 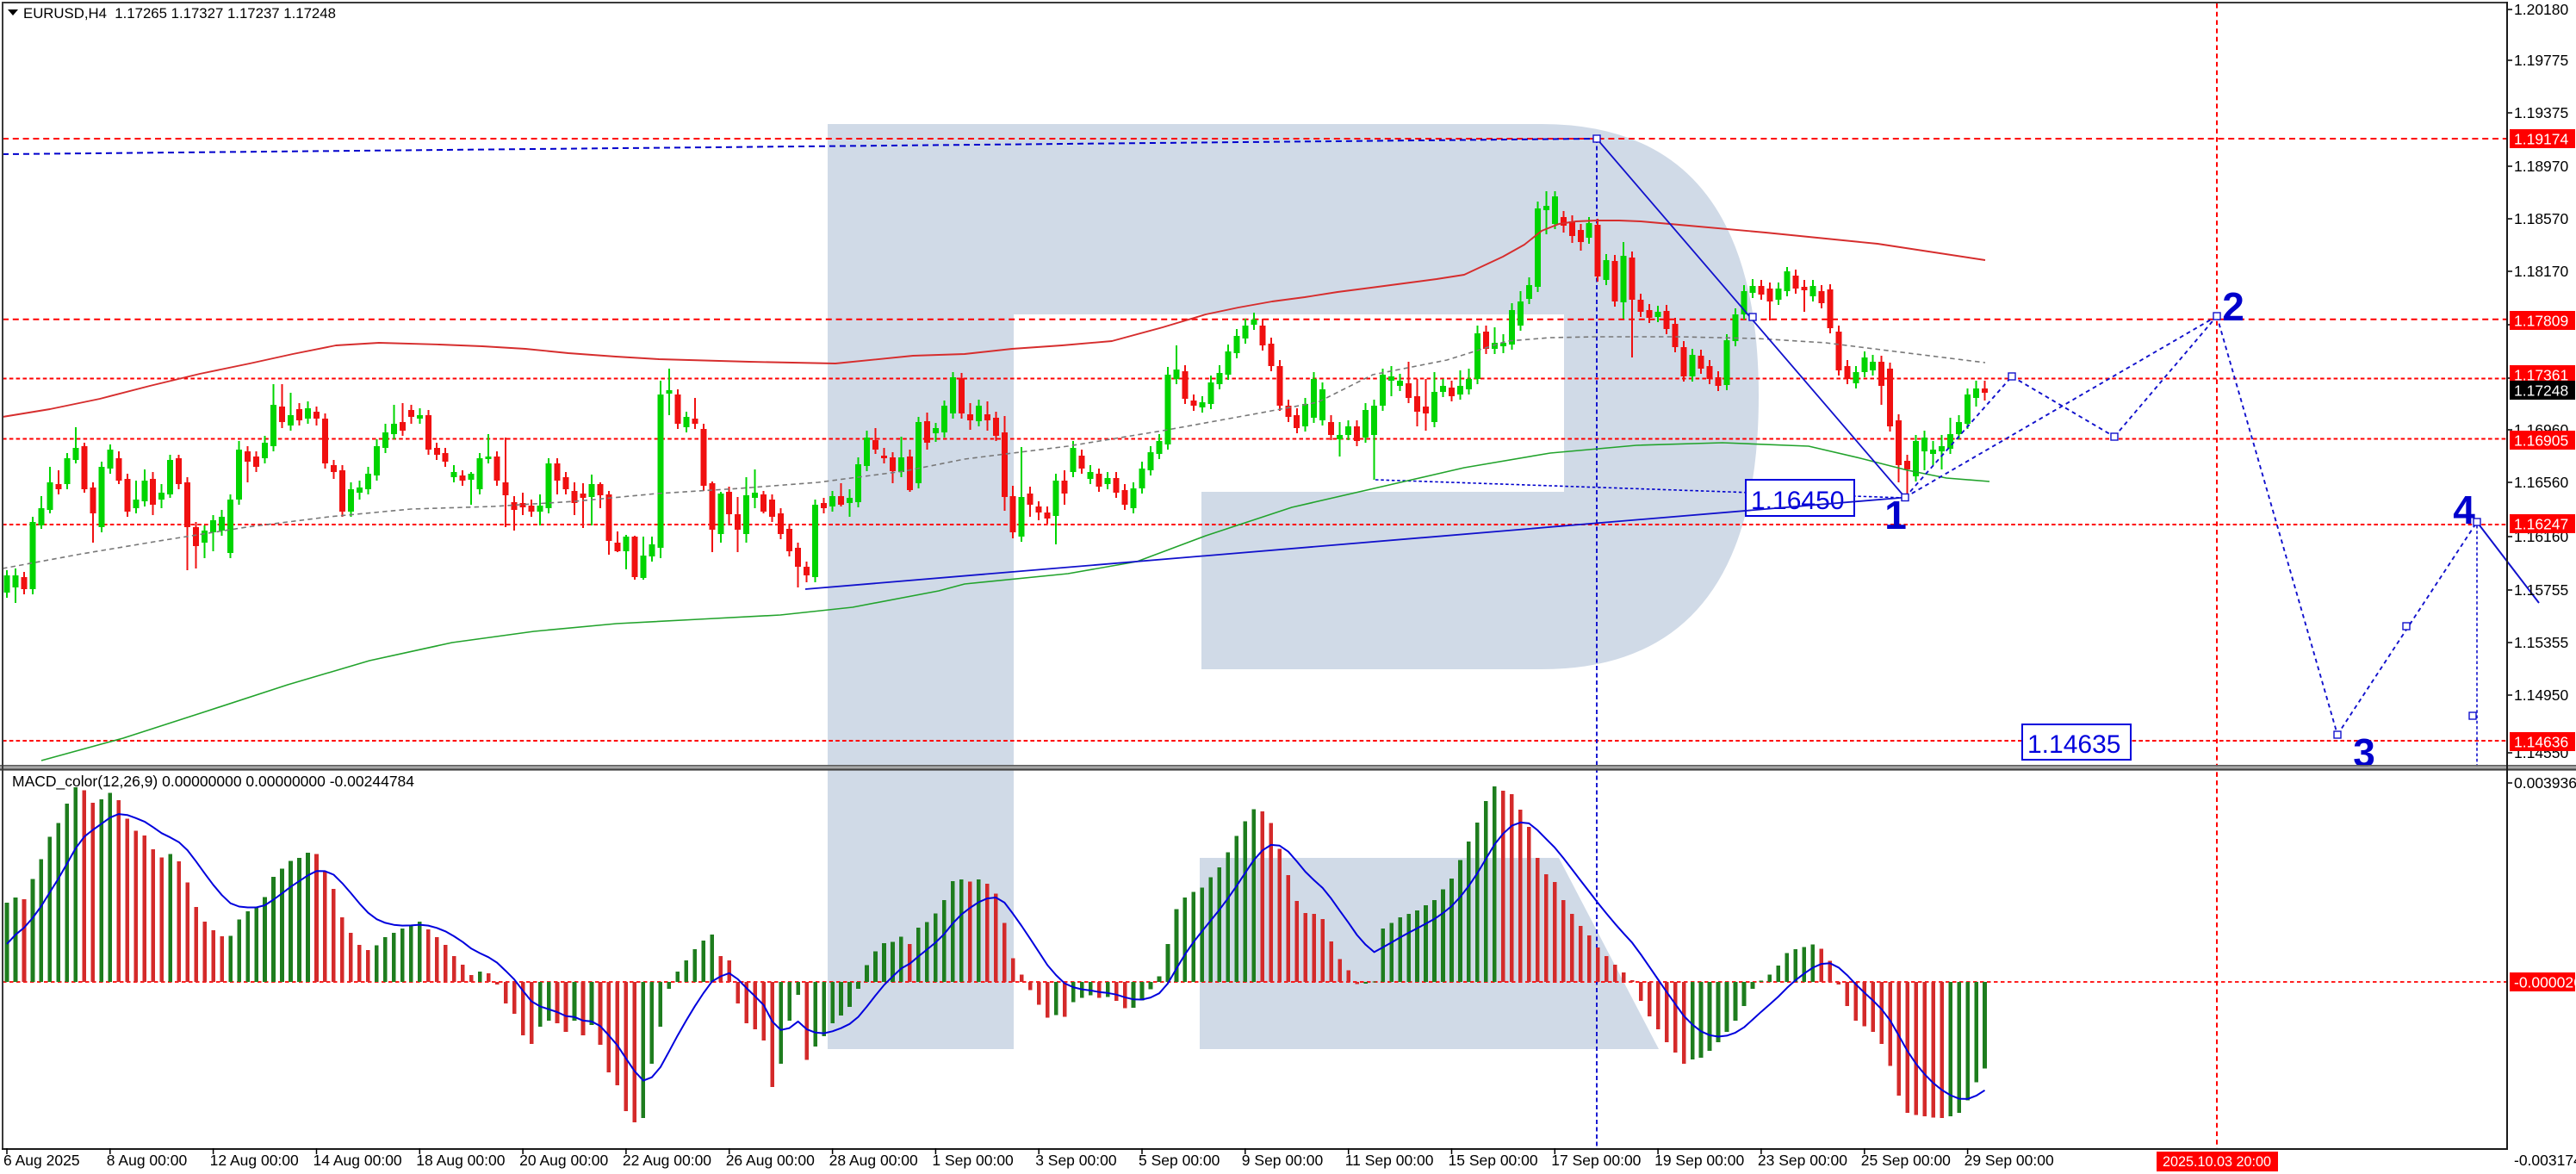 I want to click on svg-text: 2025.10.03 20:00, so click(x=2217, y=1162).